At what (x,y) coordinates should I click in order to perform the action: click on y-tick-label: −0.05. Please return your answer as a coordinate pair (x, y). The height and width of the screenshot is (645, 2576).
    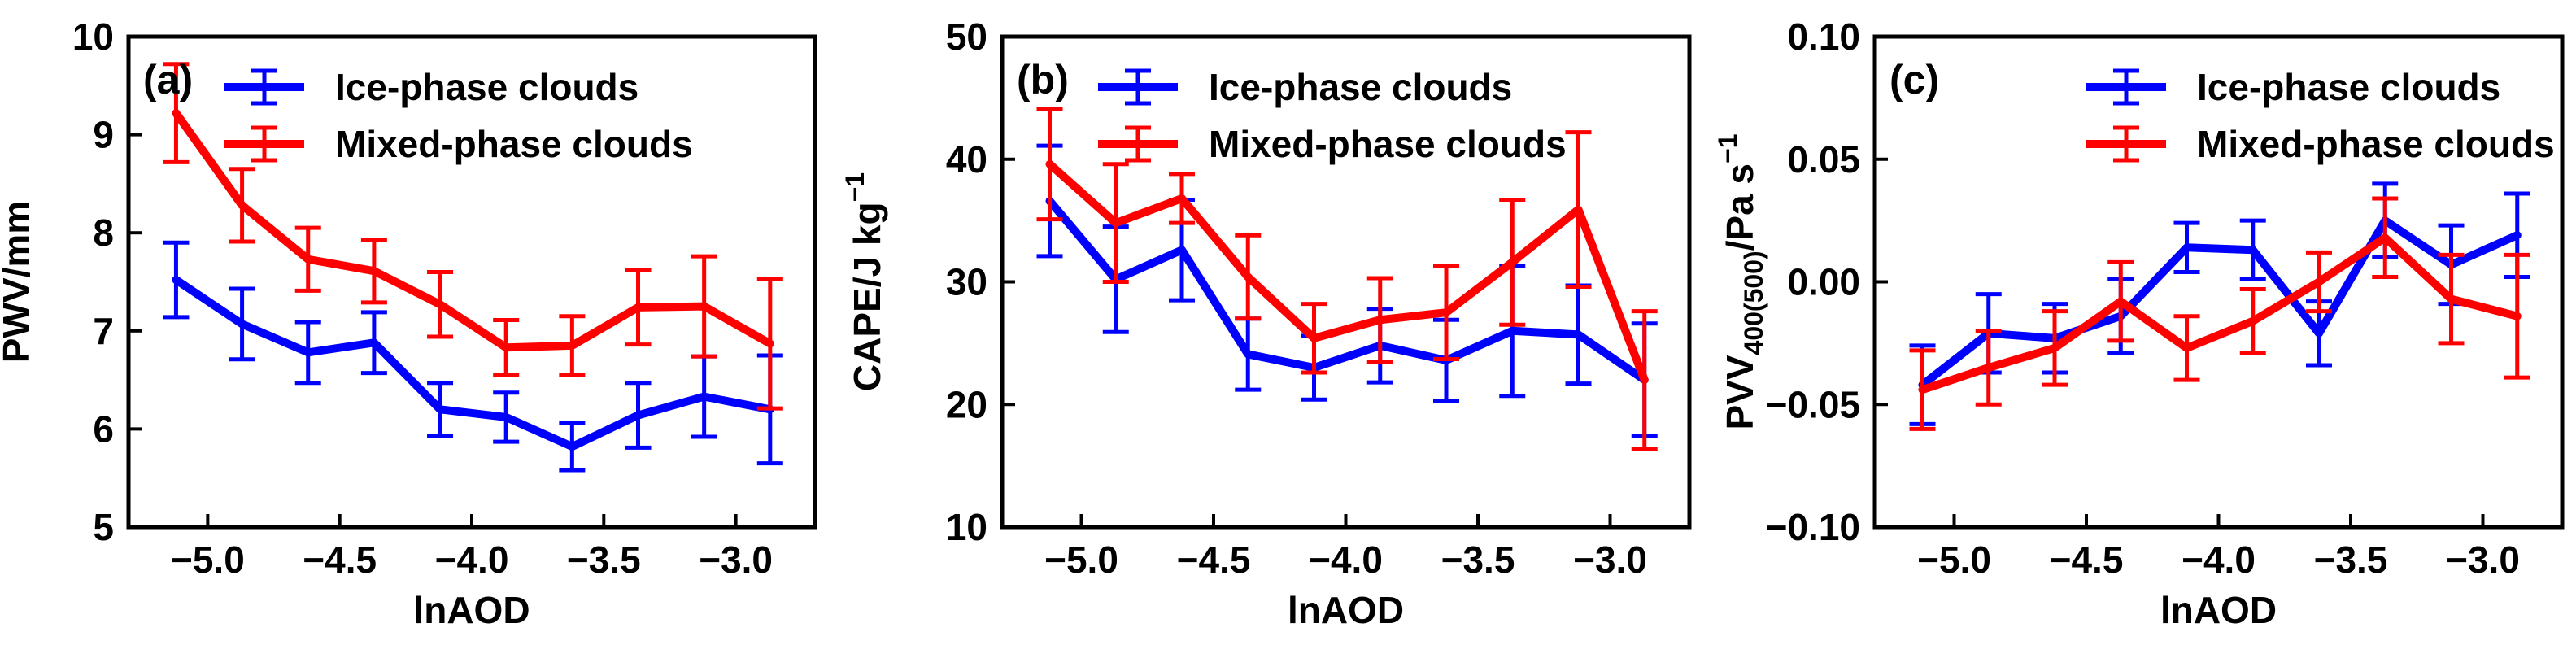
    Looking at the image, I should click on (1813, 404).